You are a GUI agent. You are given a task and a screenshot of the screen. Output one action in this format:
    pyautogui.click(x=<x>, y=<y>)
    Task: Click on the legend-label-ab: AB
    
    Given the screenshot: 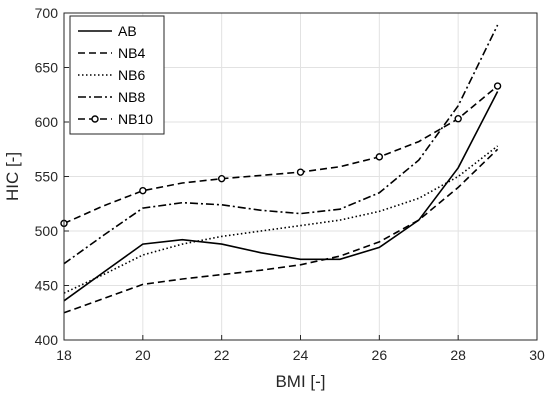 What is the action you would take?
    pyautogui.click(x=127, y=31)
    